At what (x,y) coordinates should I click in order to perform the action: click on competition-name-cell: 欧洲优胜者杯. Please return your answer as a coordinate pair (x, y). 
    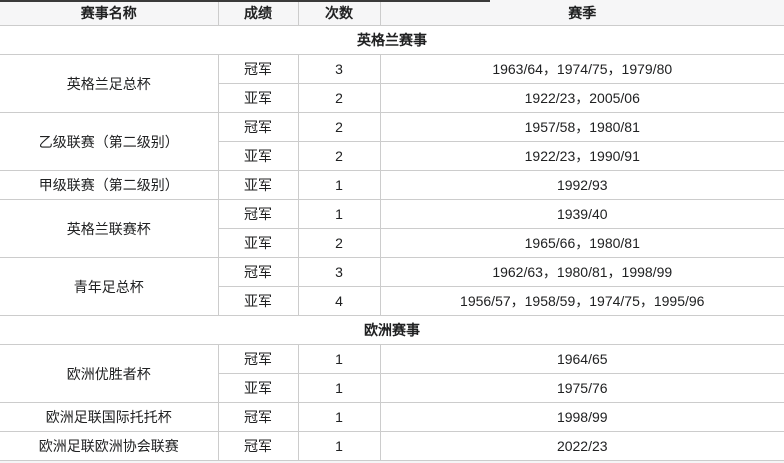
    Looking at the image, I should click on (109, 373).